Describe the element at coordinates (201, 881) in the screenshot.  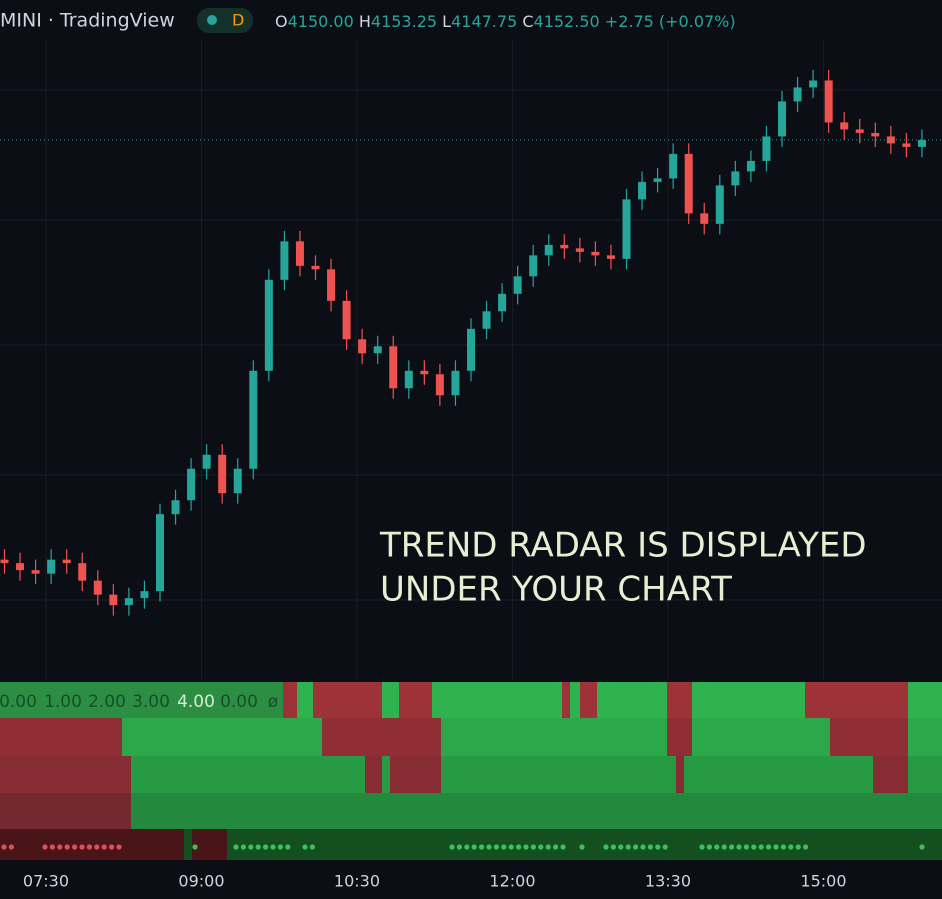
I see `x-tick-label: 09:00` at that location.